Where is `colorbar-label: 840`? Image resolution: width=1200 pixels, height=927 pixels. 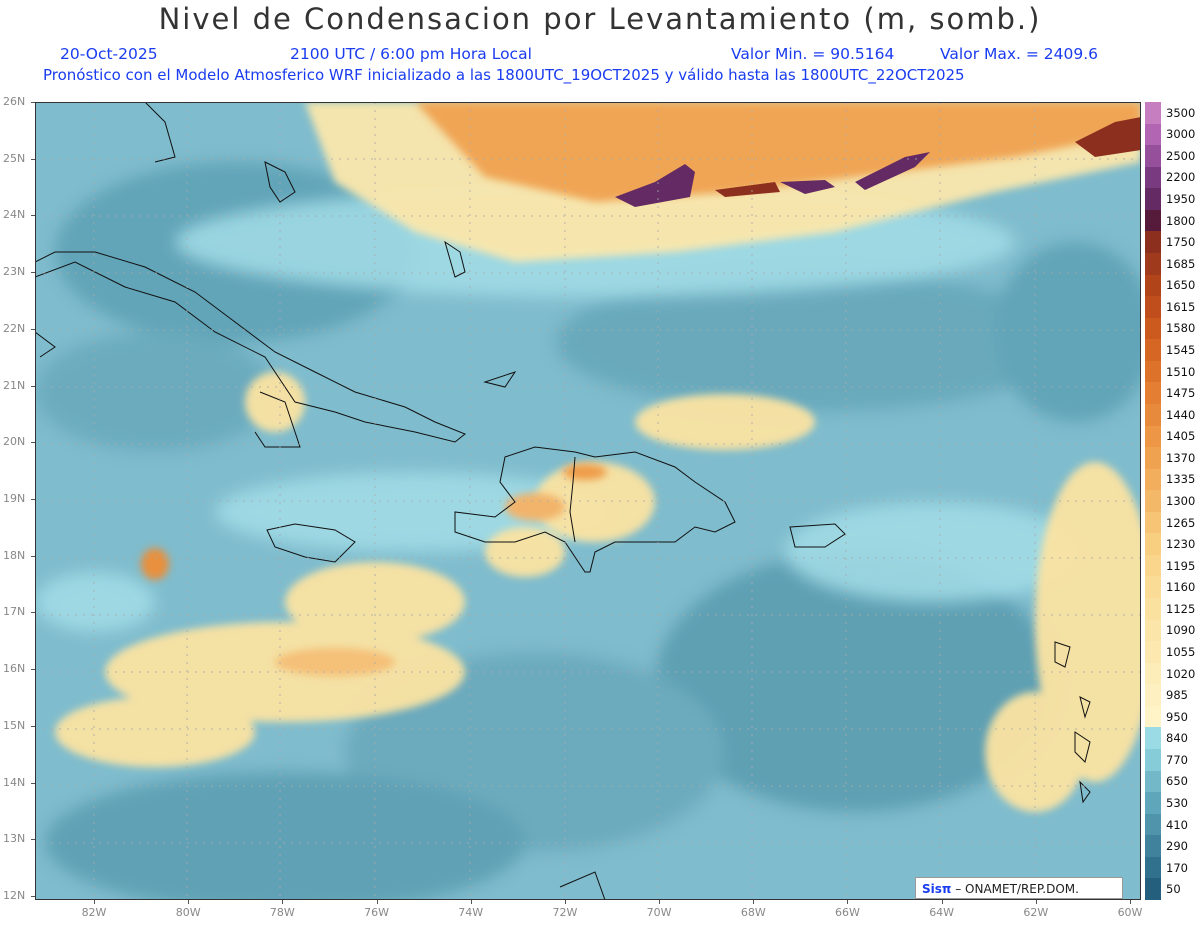 colorbar-label: 840 is located at coordinates (1177, 738).